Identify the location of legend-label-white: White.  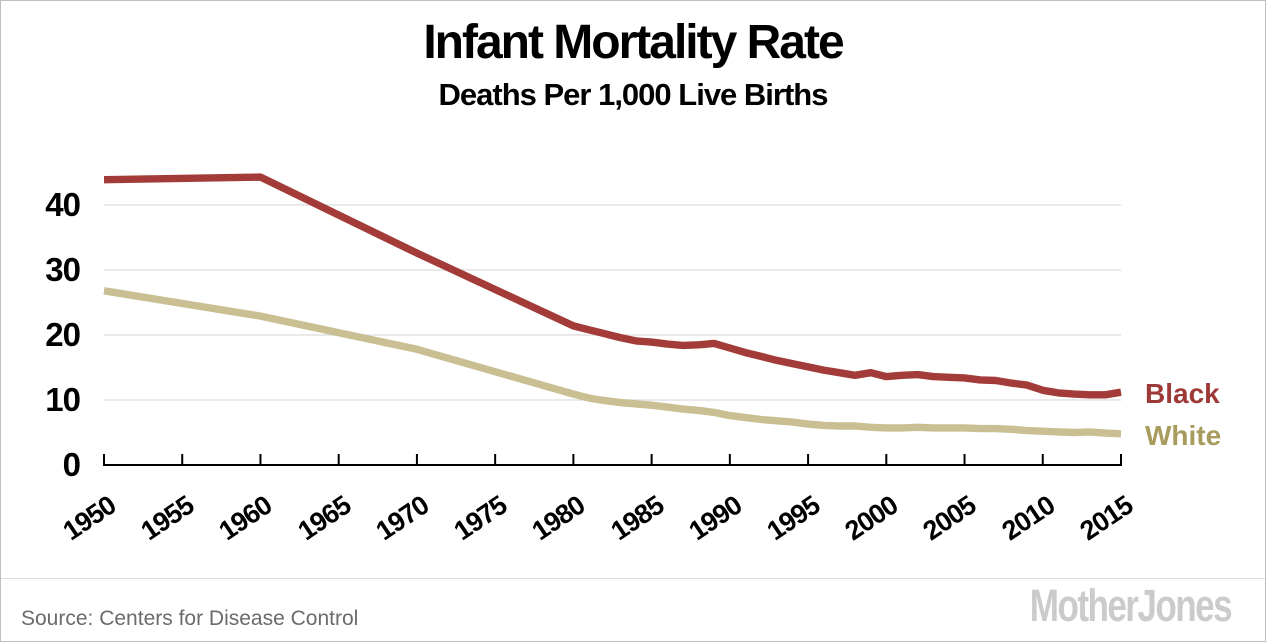
(1183, 435).